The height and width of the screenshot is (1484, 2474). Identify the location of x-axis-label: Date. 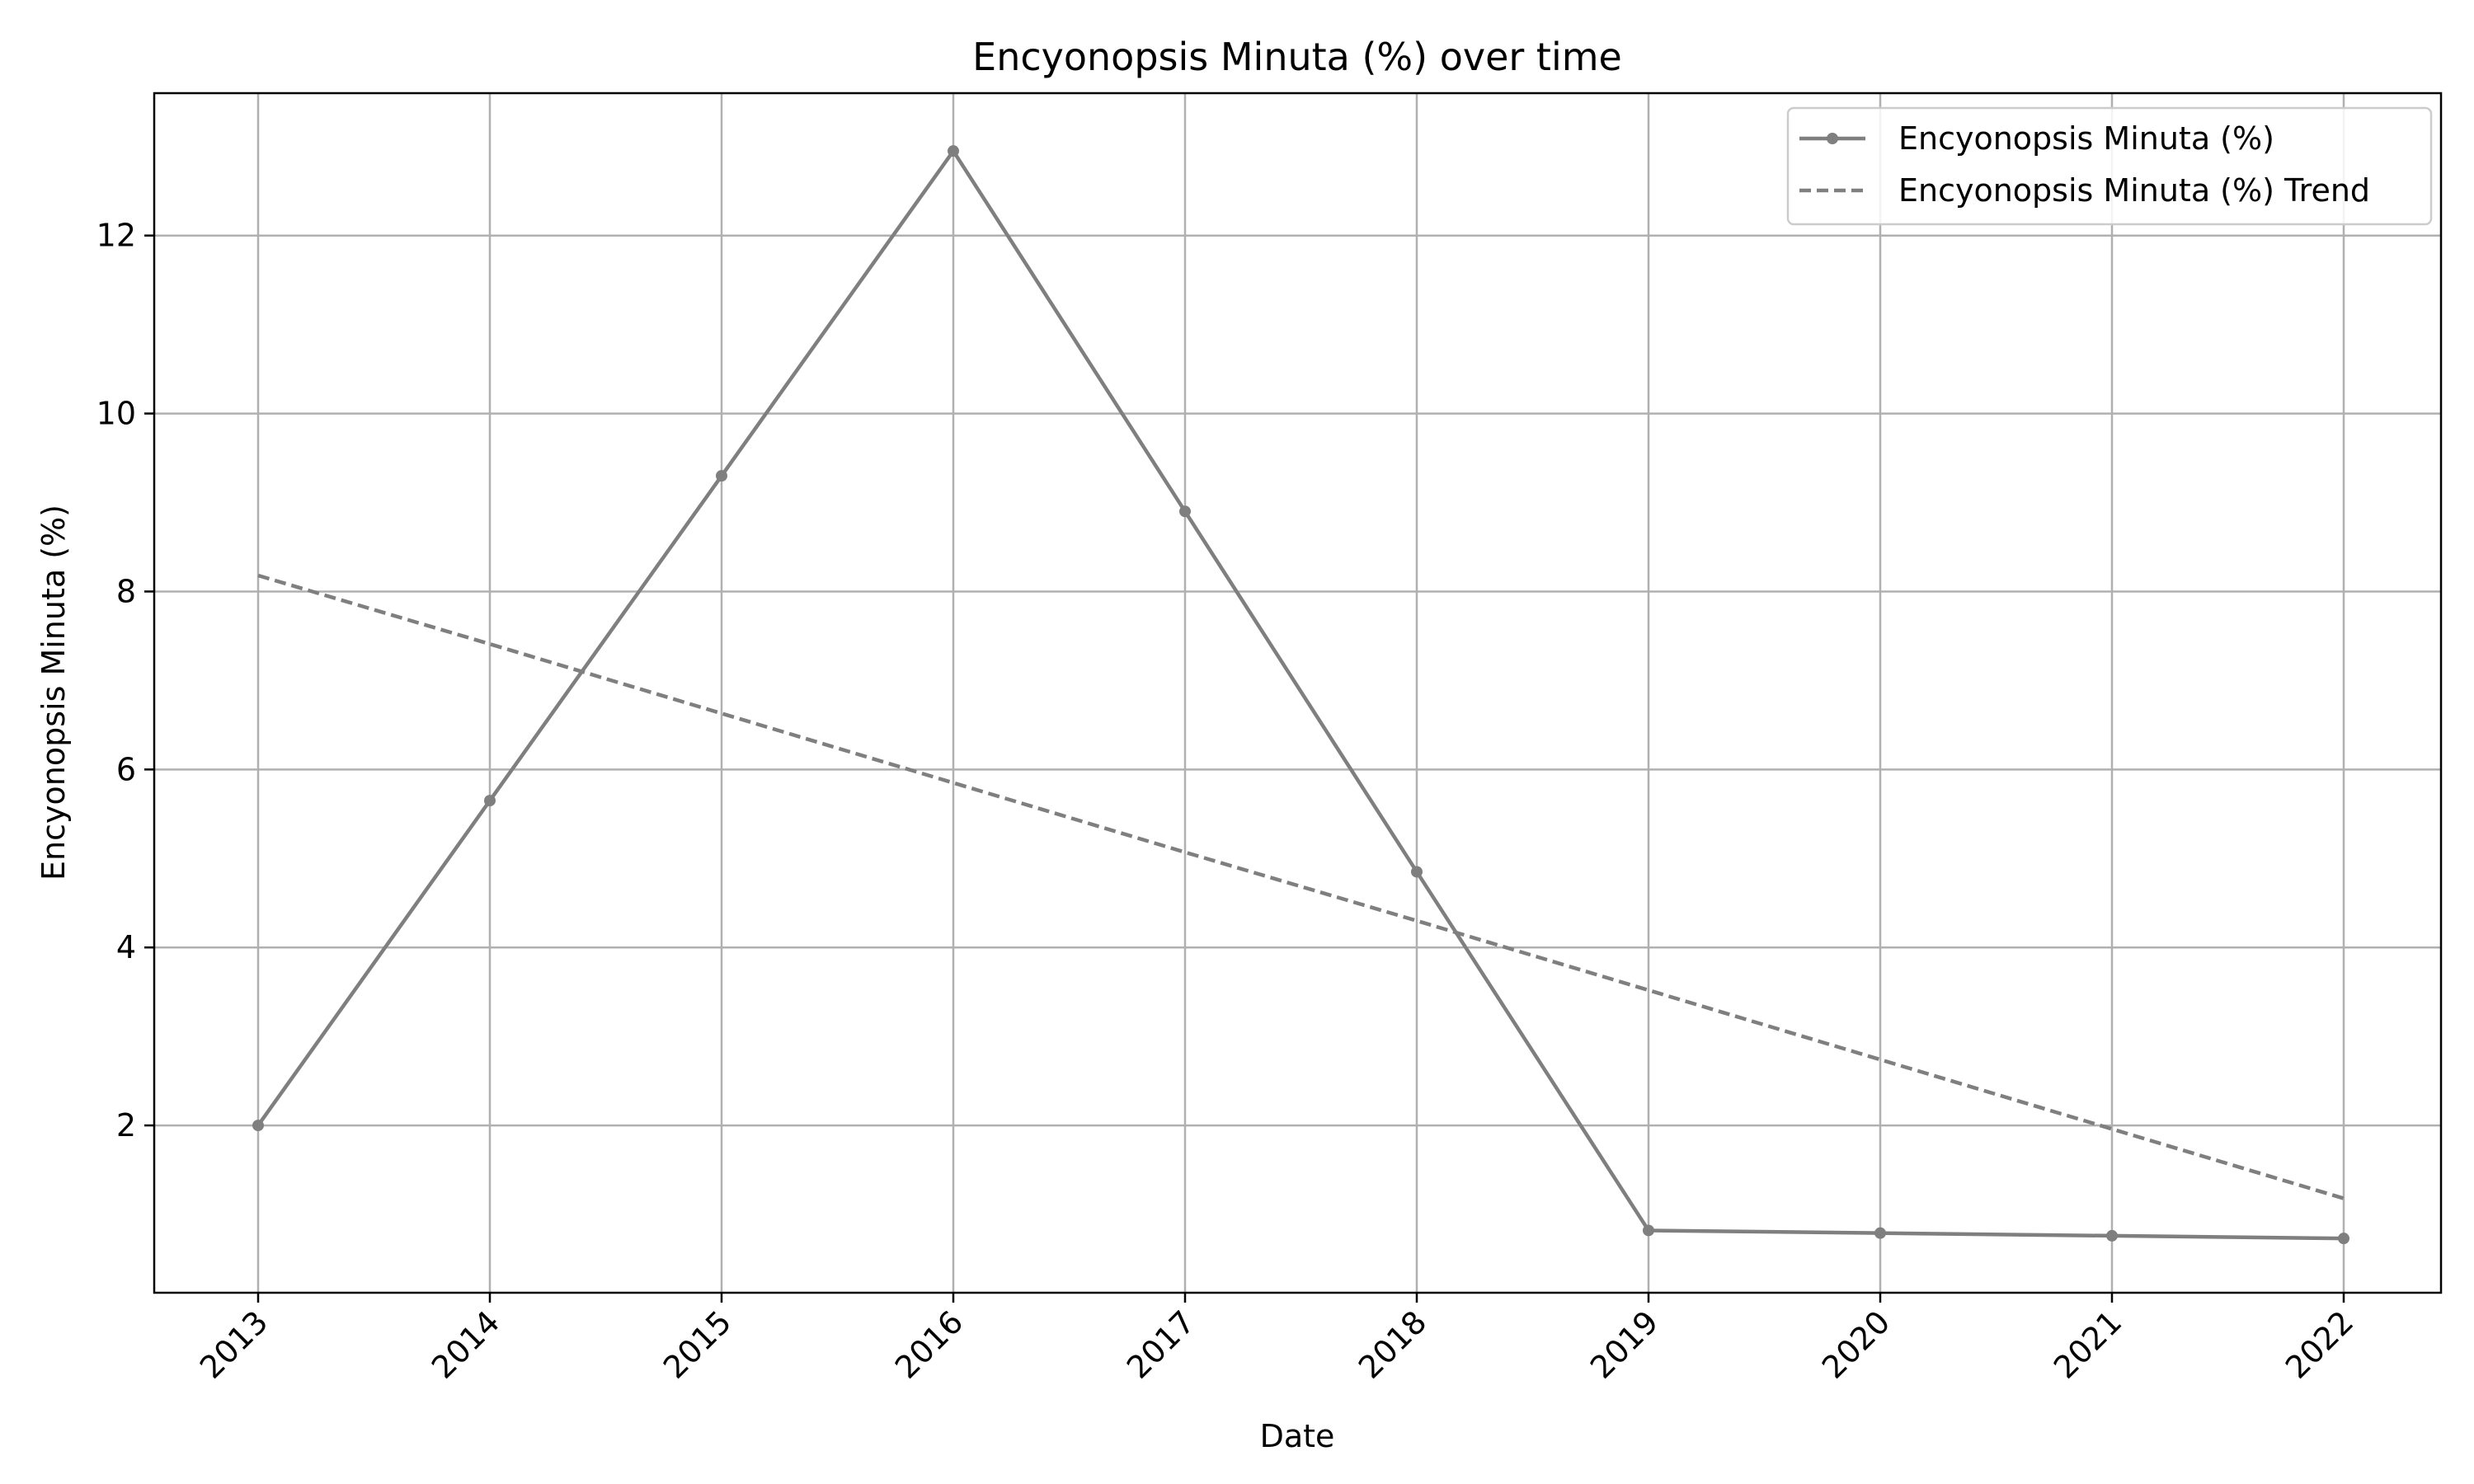
(1297, 1436).